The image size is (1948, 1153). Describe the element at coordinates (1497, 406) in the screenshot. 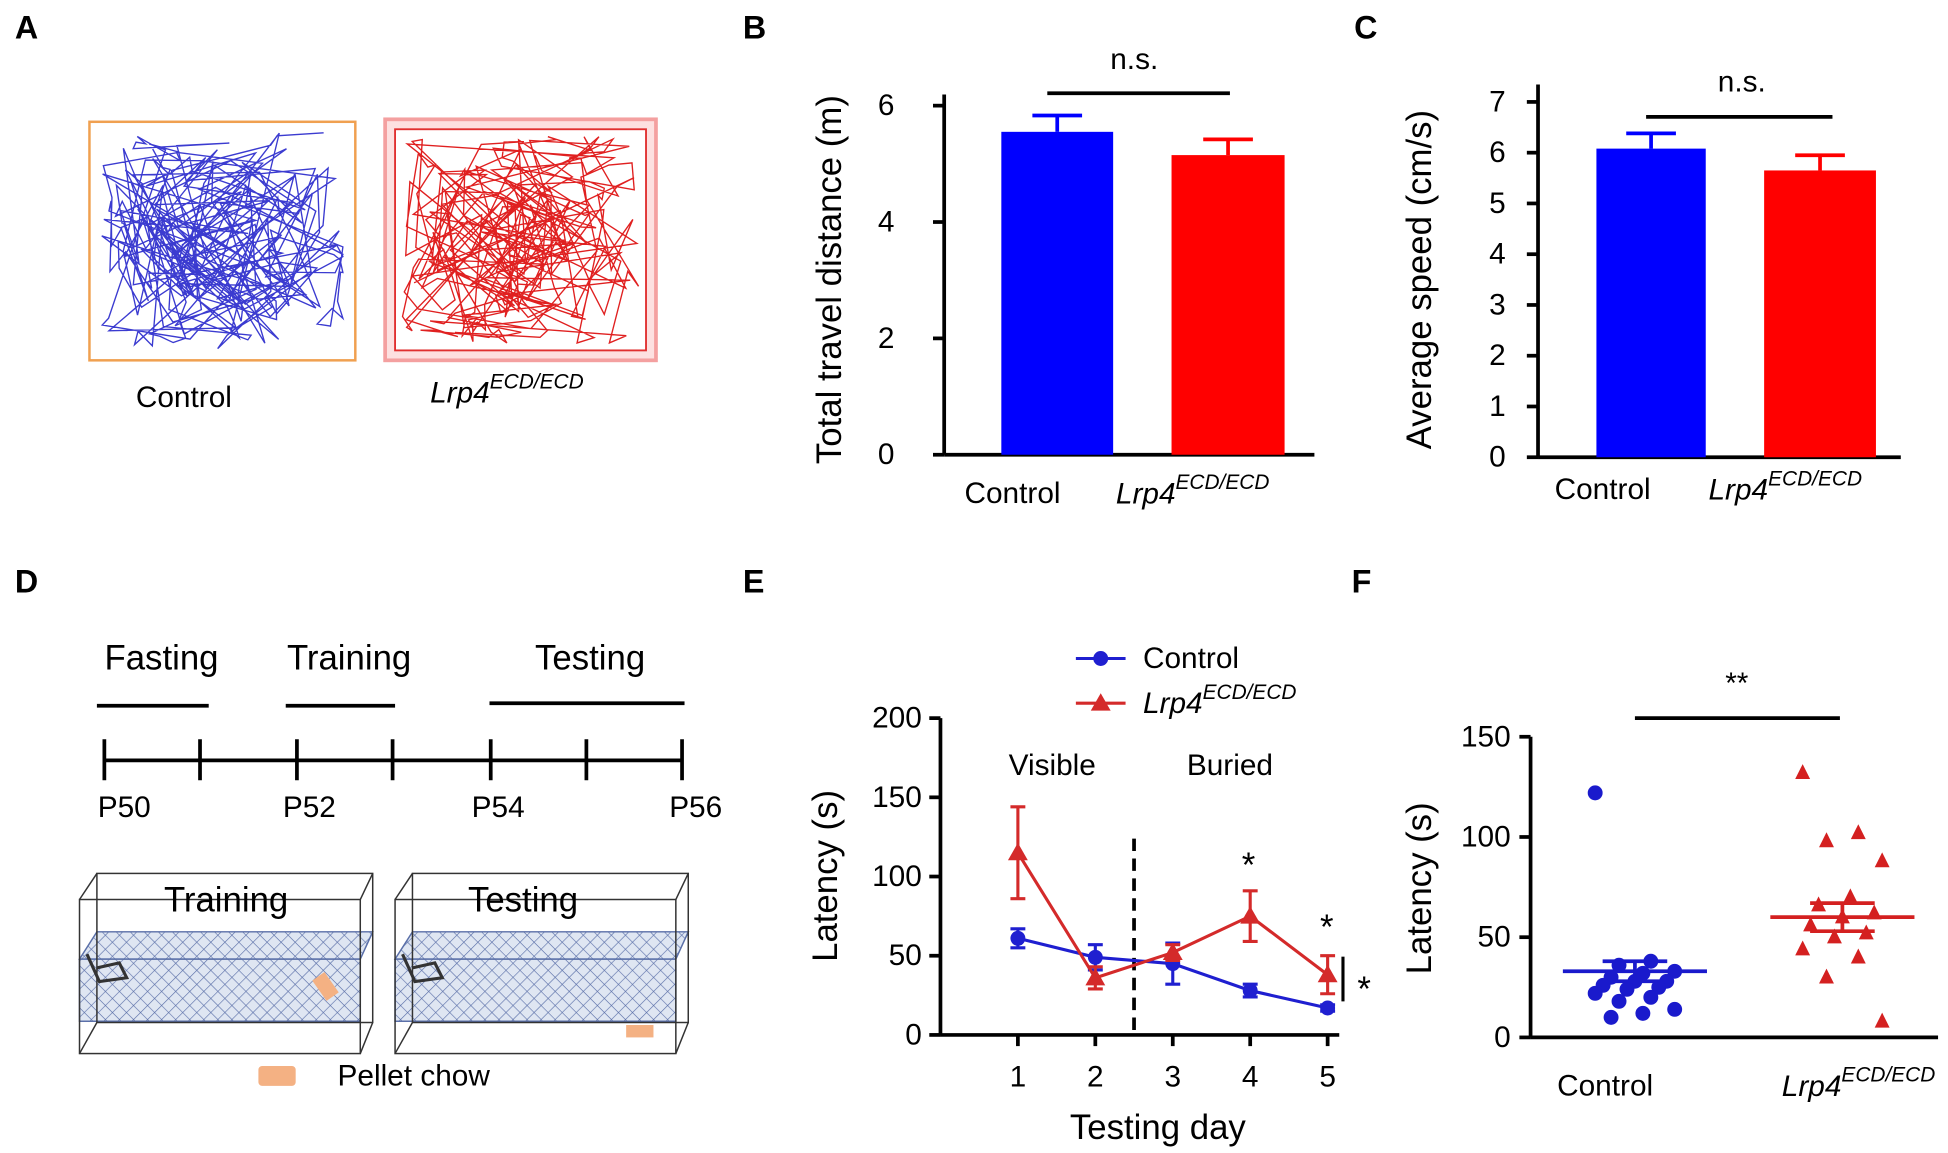

I see `y-tick-label: 1` at that location.